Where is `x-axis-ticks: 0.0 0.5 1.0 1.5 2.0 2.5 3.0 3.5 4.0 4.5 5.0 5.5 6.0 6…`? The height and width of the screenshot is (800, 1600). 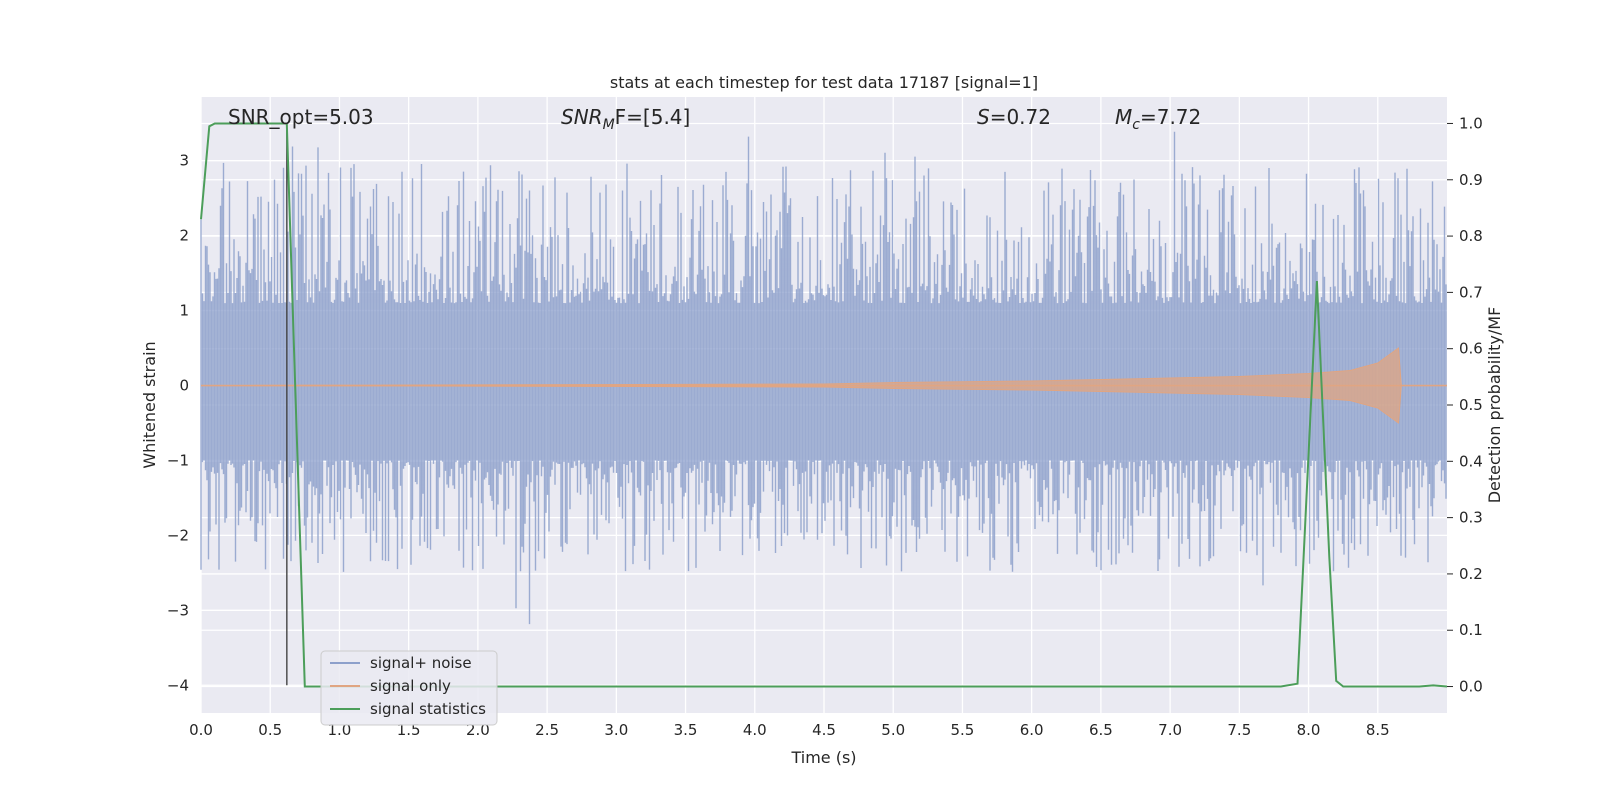
x-axis-ticks: 0.0 0.5 1.0 1.5 2.0 2.5 3.0 3.5 4.0 4.5 5.0 5.5 6.0 6… is located at coordinates (789, 730).